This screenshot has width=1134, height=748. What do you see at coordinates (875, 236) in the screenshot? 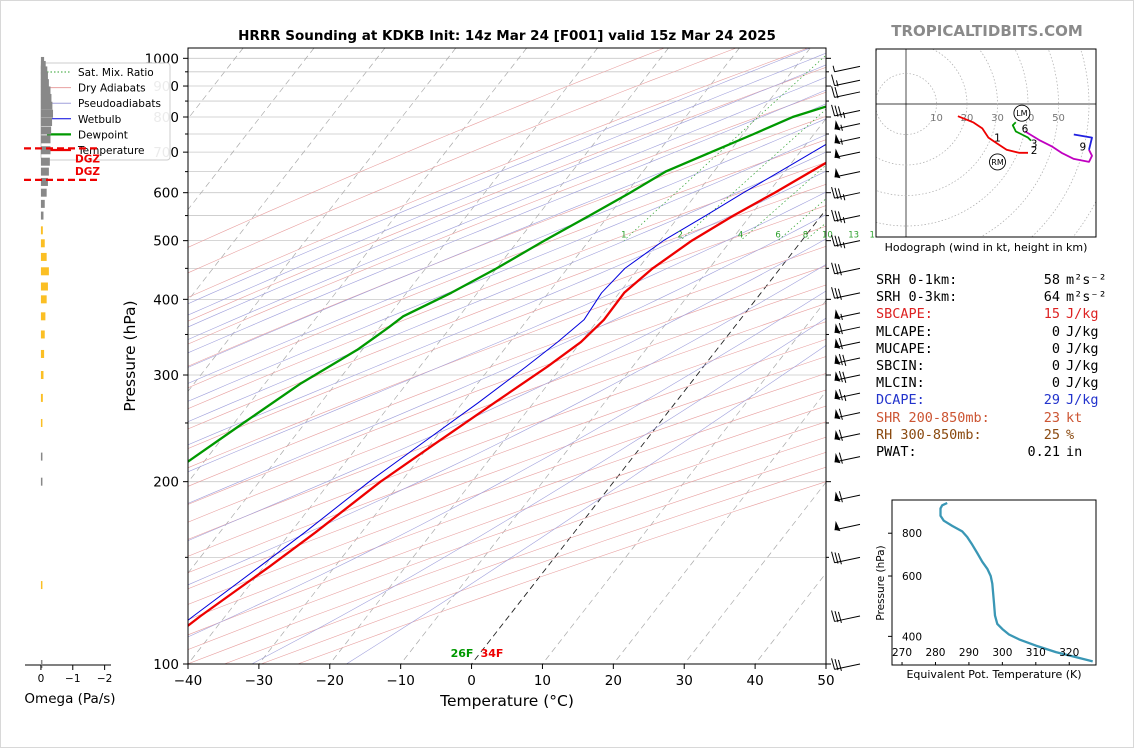
I see `mixing-ratio-label: 16` at bounding box center [875, 236].